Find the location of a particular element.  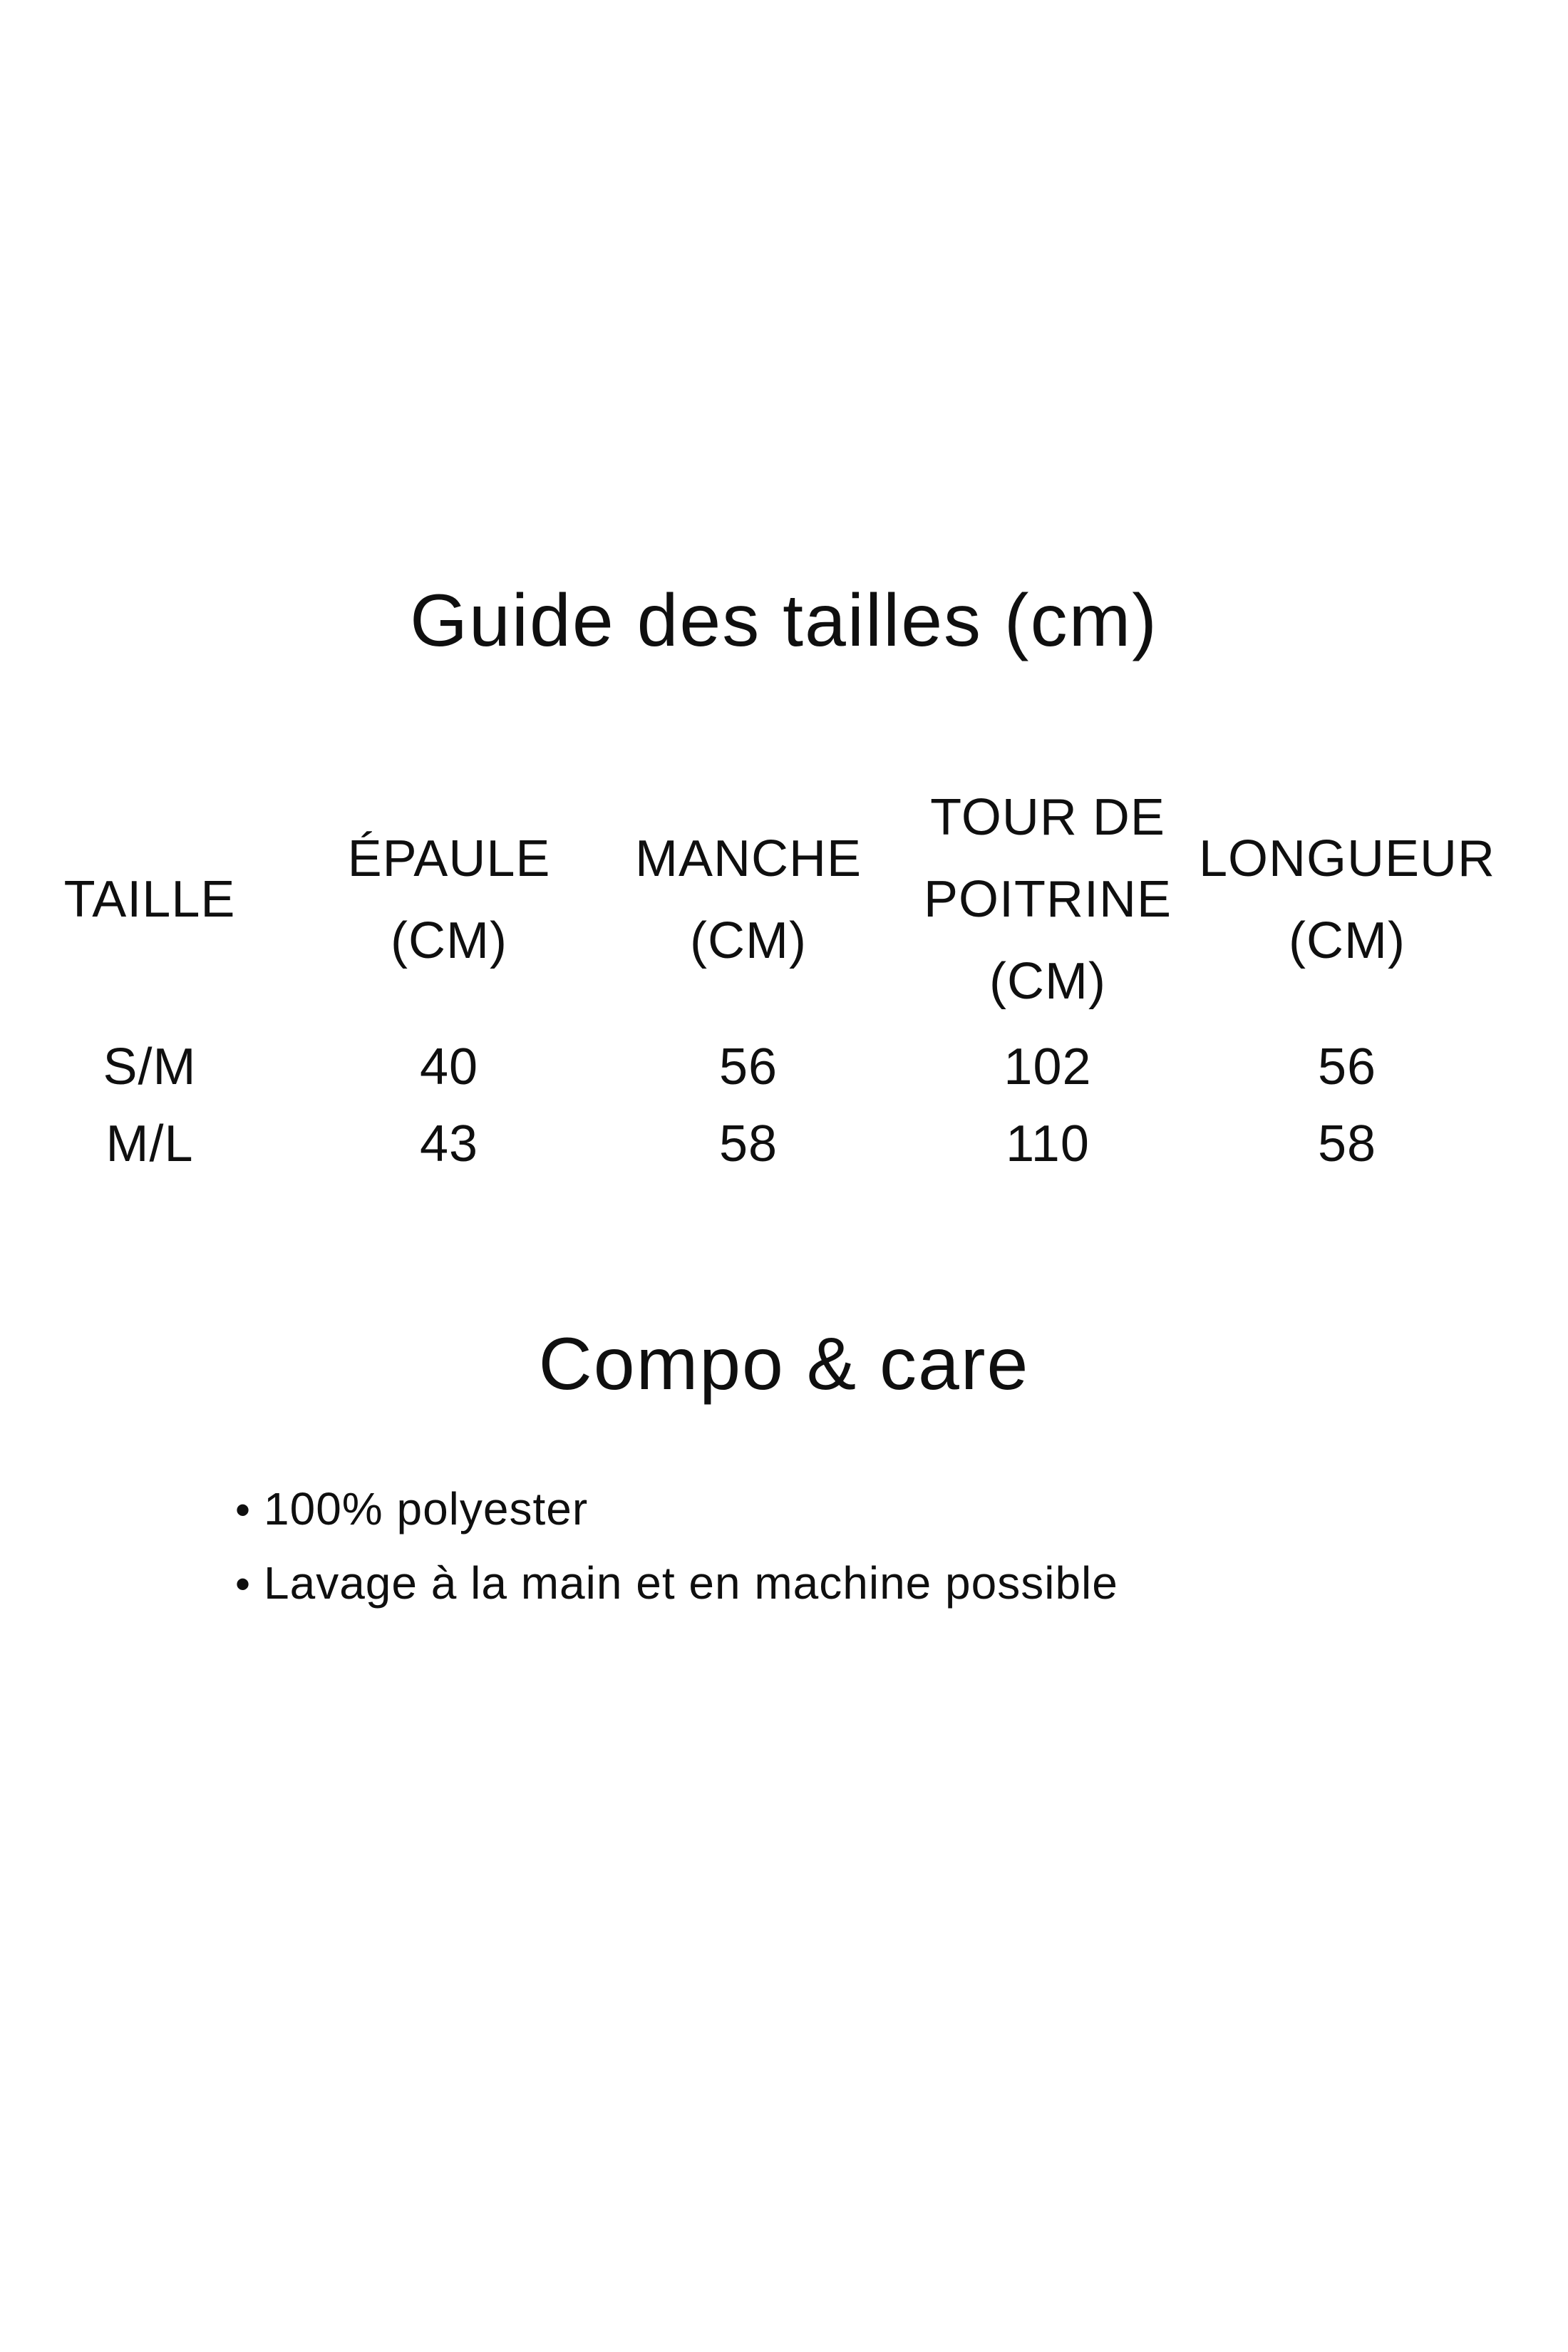

care-list-item: • 100% polyester is located at coordinates (677, 1509).